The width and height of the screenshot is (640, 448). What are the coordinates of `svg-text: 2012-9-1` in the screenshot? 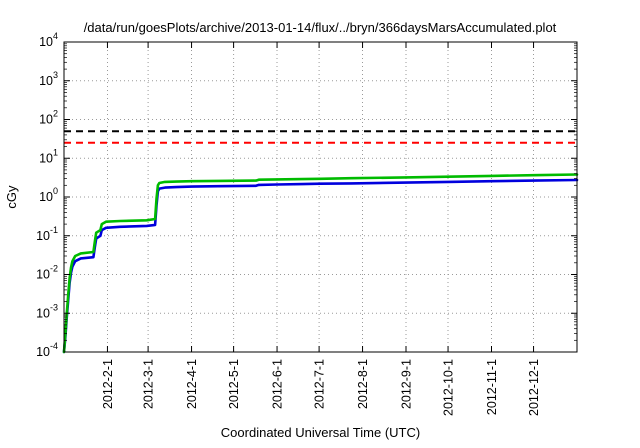 It's located at (407, 384).